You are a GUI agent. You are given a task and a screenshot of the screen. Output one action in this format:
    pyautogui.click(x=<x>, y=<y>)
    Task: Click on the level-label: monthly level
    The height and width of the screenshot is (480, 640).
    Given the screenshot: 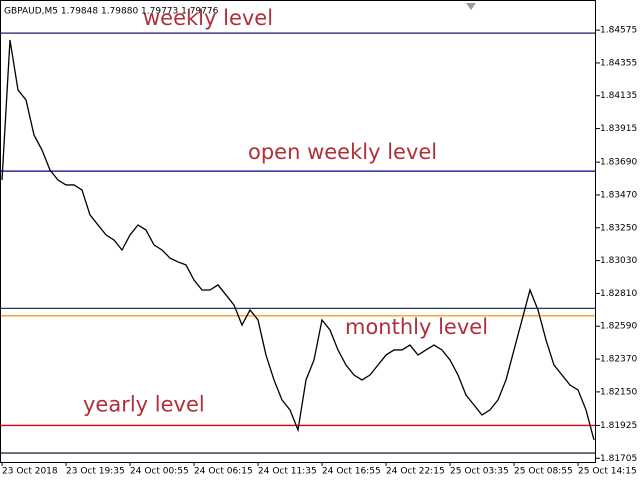 What is the action you would take?
    pyautogui.click(x=416, y=327)
    